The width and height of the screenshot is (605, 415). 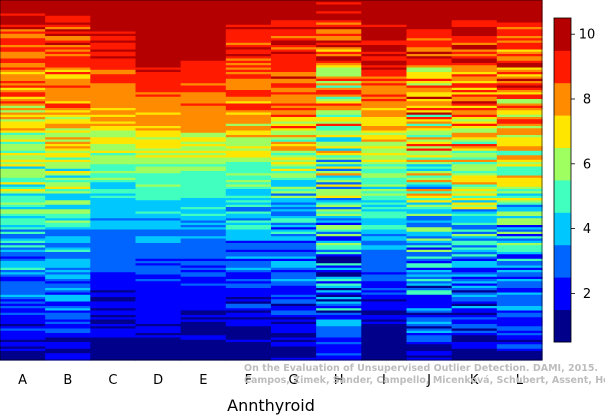 What do you see at coordinates (562, 180) in the screenshot?
I see `color-legend-frame` at bounding box center [562, 180].